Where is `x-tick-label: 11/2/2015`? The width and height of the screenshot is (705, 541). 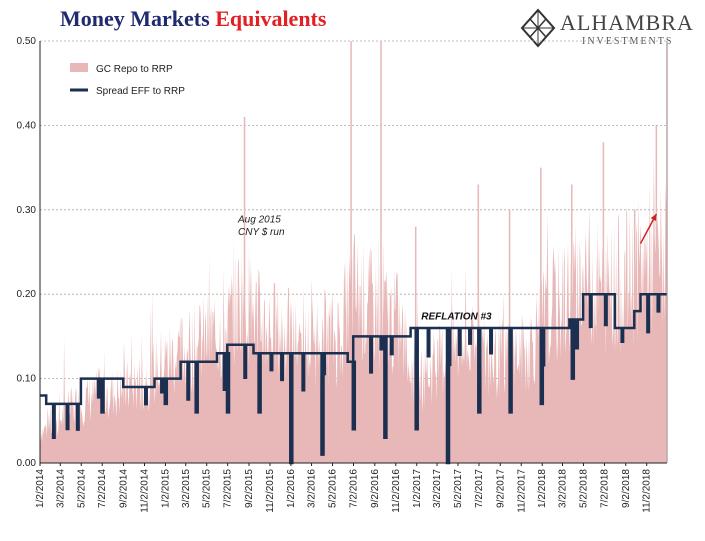 x-tick-label: 11/2/2015 is located at coordinates (270, 491).